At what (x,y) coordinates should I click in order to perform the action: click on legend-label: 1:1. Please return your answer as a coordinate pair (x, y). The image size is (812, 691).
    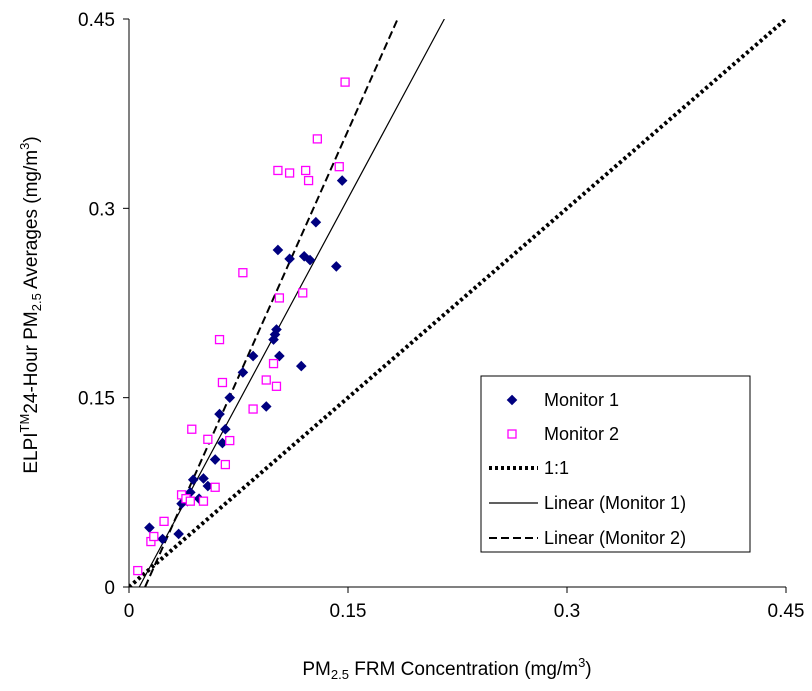
    Looking at the image, I should click on (556, 468).